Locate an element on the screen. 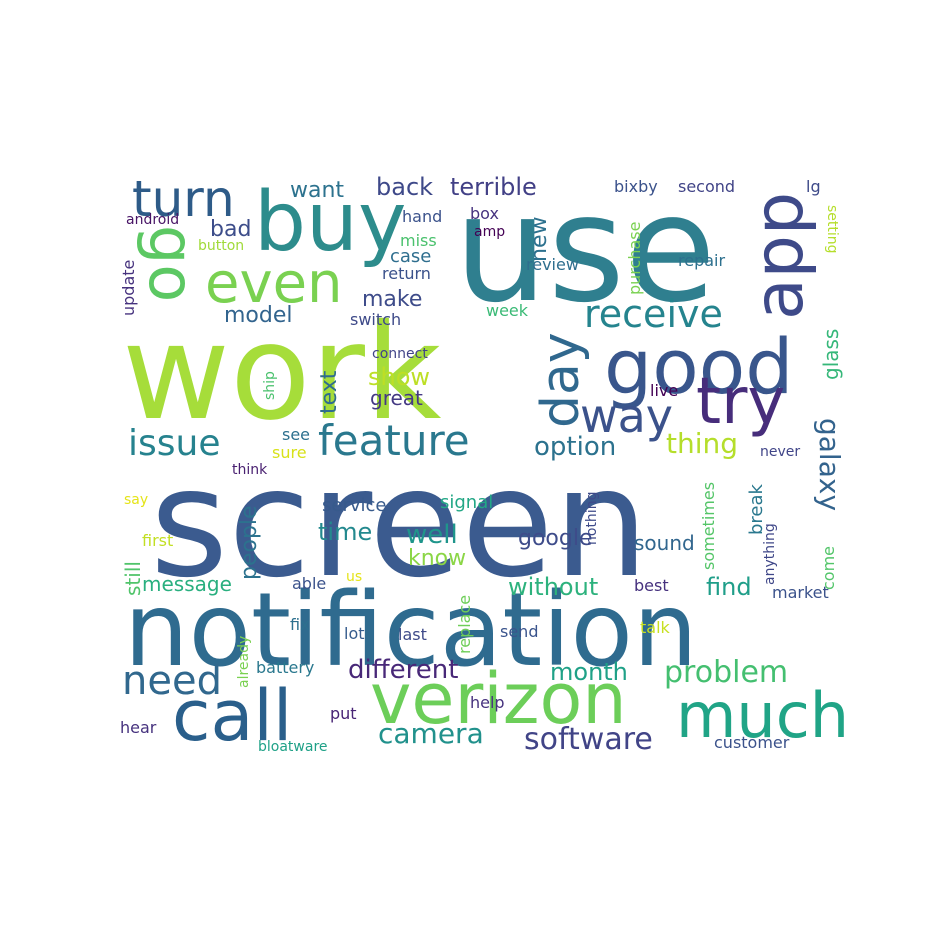  word-buy: buy is located at coordinates (330, 222).